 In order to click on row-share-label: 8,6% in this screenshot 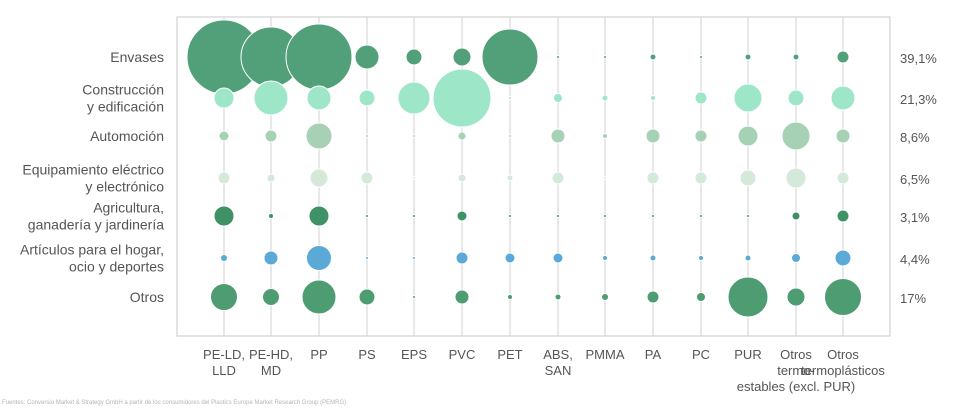, I will do `click(915, 137)`.